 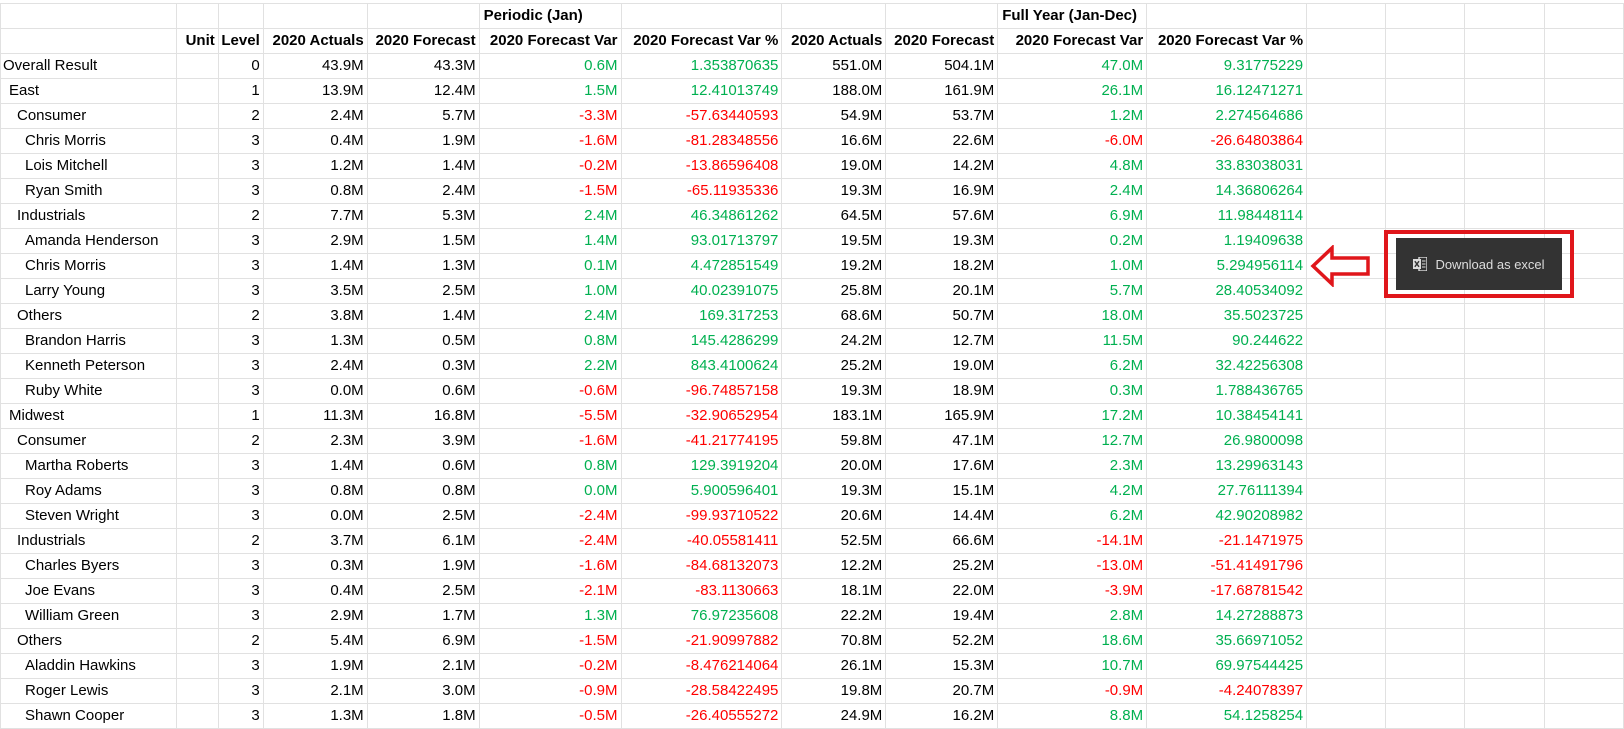 What do you see at coordinates (1072, 241) in the screenshot?
I see `value-cell: 0.2M` at bounding box center [1072, 241].